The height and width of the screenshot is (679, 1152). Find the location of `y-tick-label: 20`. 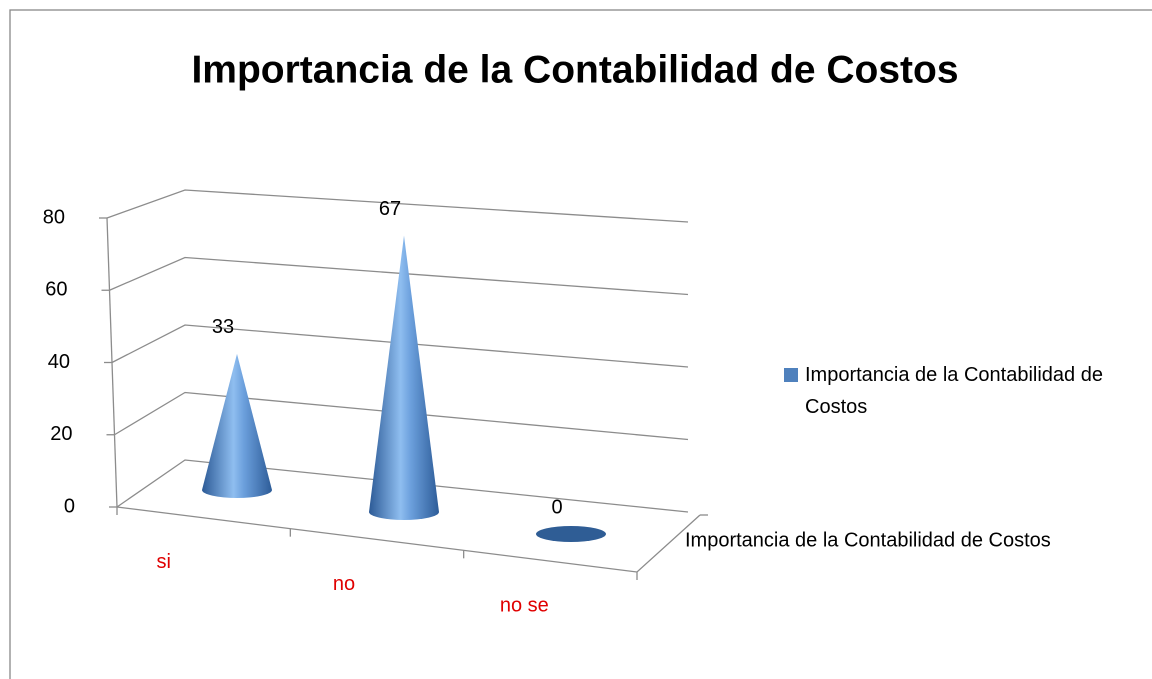

y-tick-label: 20 is located at coordinates (61, 434).